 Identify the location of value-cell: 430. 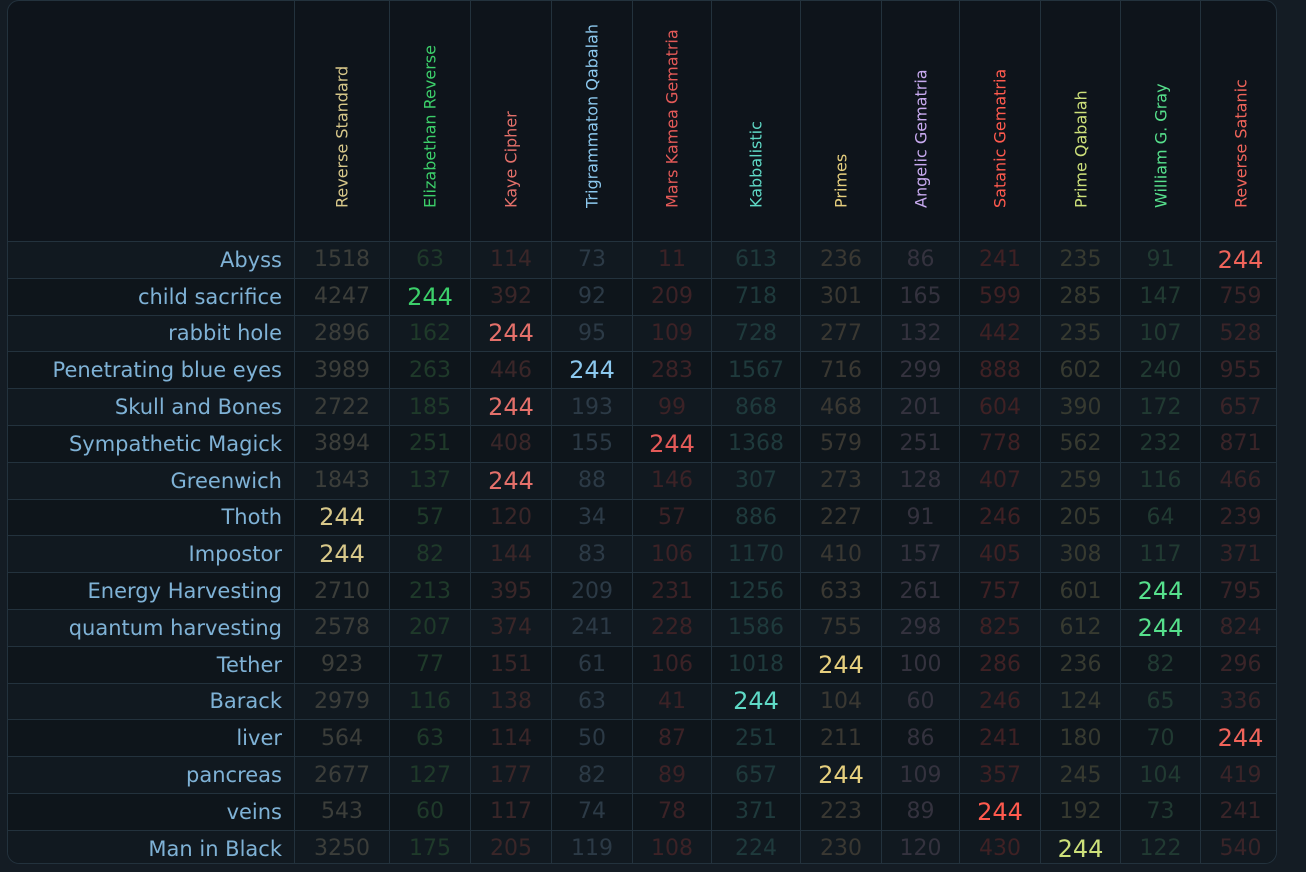
(1000, 846).